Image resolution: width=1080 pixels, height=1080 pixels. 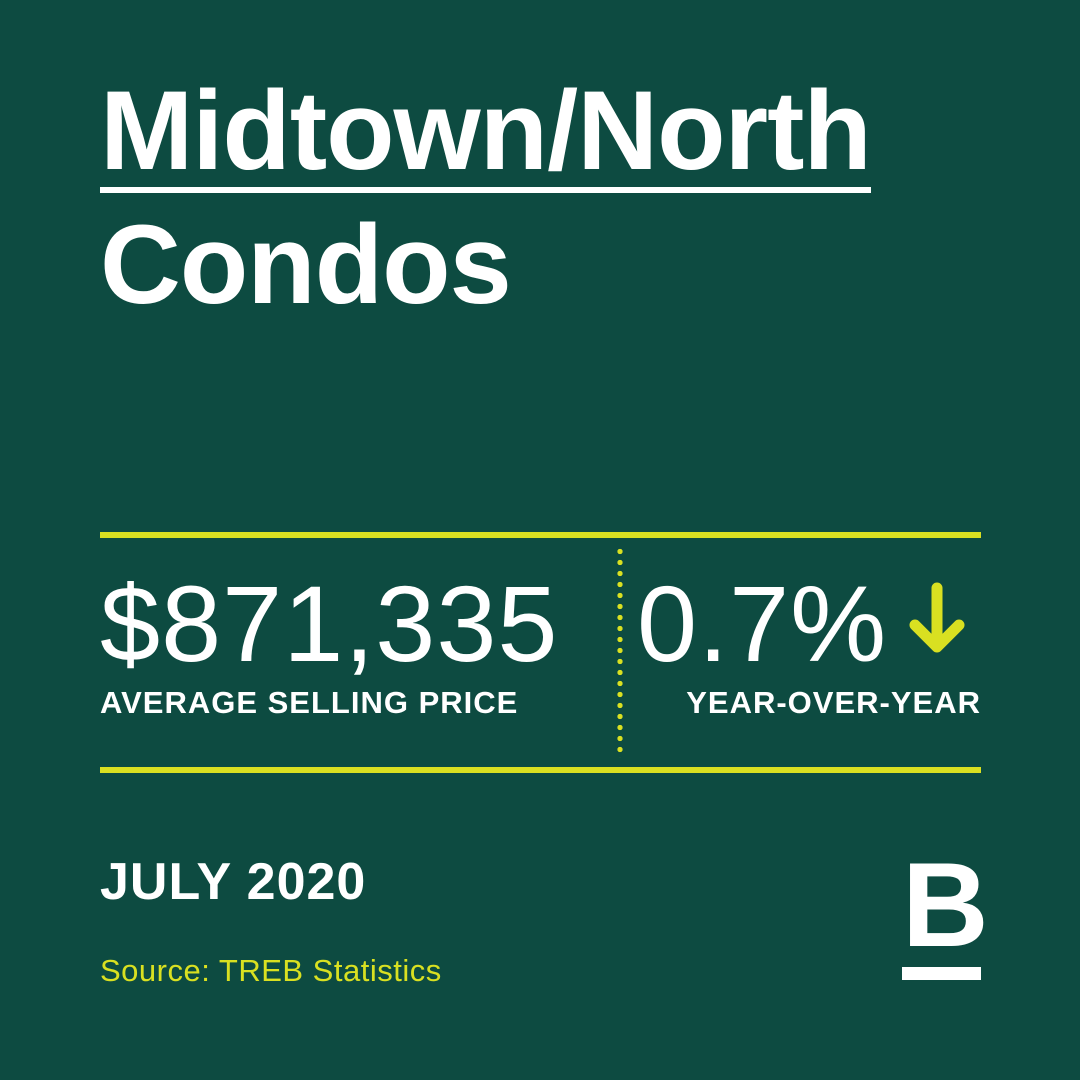 What do you see at coordinates (620, 652) in the screenshot?
I see `vertical-dotted-divider` at bounding box center [620, 652].